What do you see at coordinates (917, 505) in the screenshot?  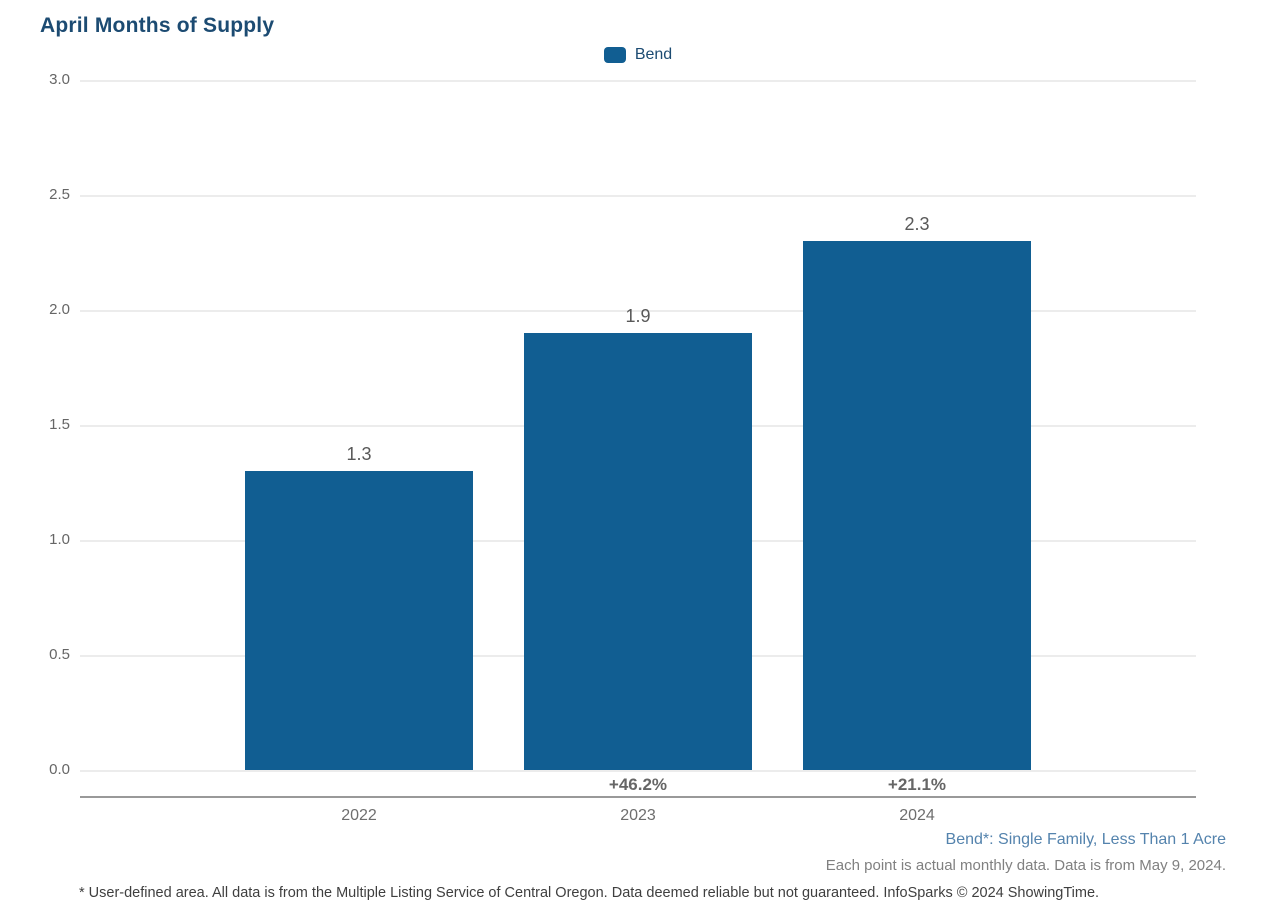 I see `bar-2024` at bounding box center [917, 505].